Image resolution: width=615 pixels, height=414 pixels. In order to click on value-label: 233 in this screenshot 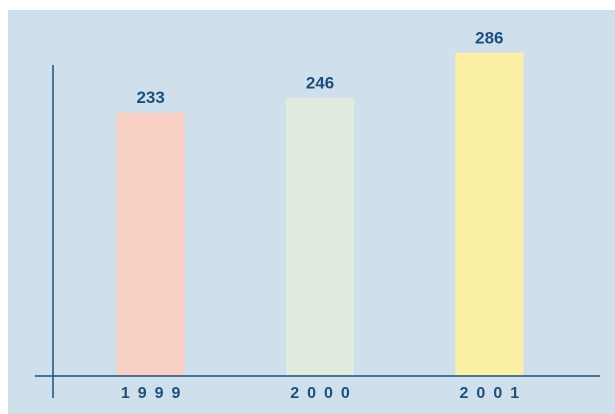, I will do `click(150, 97)`.